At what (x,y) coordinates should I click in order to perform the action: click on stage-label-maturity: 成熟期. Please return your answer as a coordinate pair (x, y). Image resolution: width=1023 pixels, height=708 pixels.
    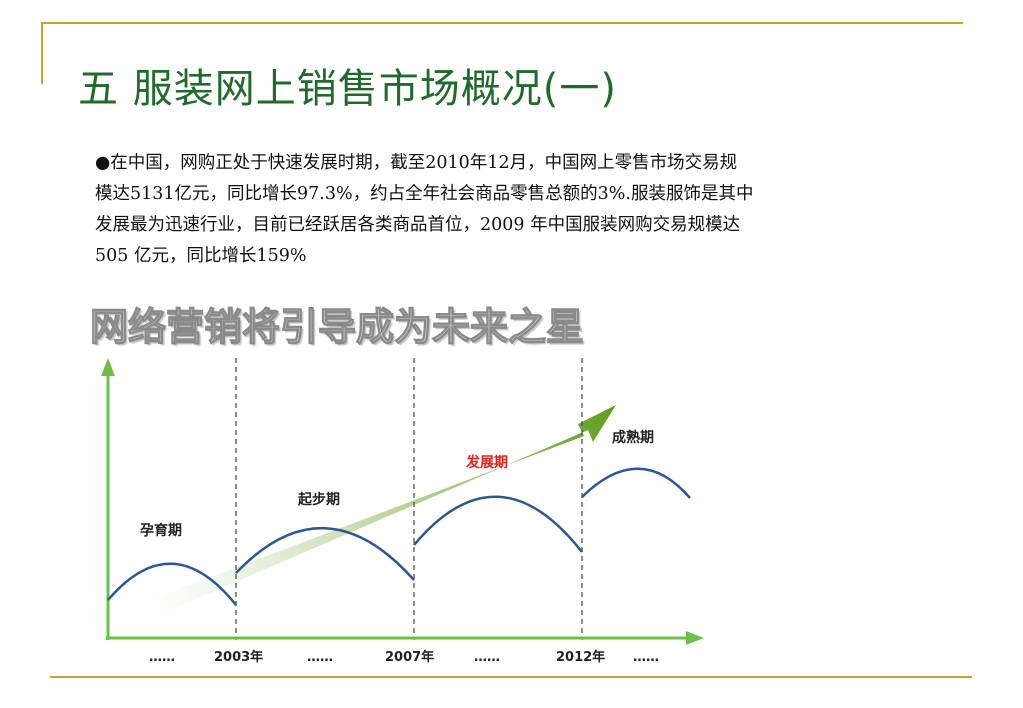
    Looking at the image, I should click on (633, 437).